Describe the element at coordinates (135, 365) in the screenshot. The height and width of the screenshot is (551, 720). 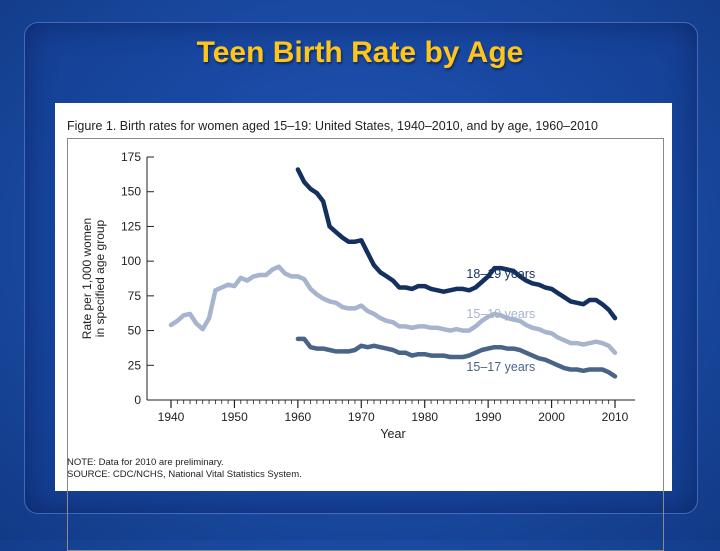
I see `y-tick-label: 25` at that location.